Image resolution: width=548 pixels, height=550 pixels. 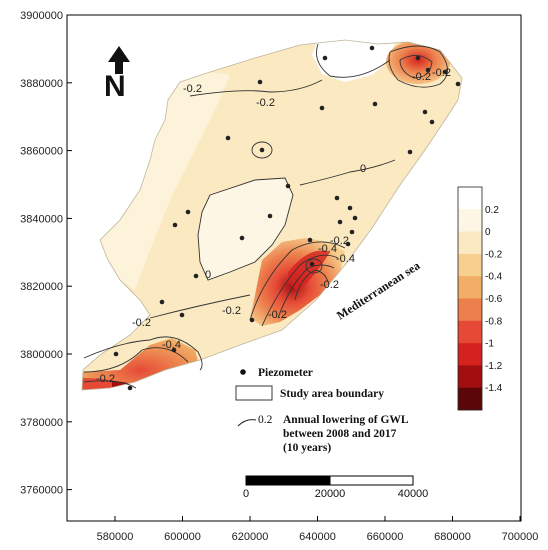 What do you see at coordinates (332, 394) in the screenshot?
I see `legend-boundary-label: Study area boundary` at bounding box center [332, 394].